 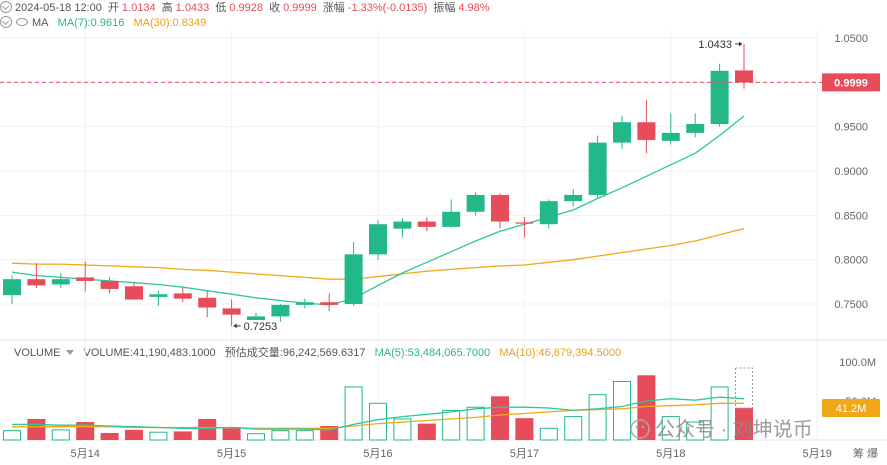 I want to click on bottom-right-label: 筹 爆, so click(x=865, y=453).